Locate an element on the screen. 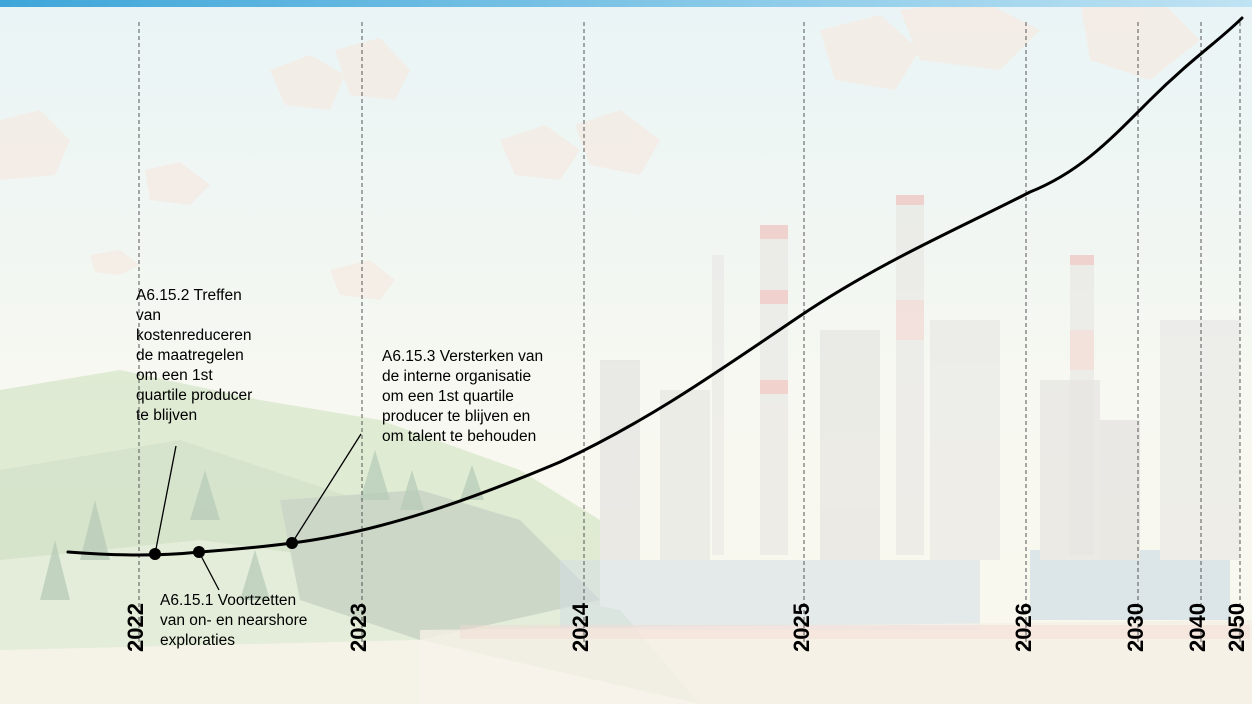 This screenshot has width=1252, height=704. year-label: 2024 is located at coordinates (580, 627).